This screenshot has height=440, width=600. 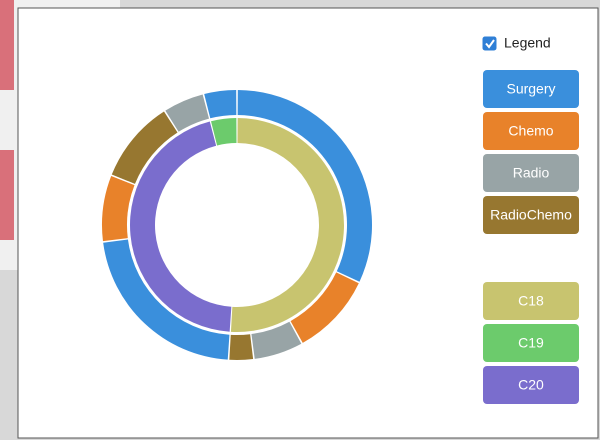 What do you see at coordinates (527, 43) in the screenshot?
I see `legend-label: Legend` at bounding box center [527, 43].